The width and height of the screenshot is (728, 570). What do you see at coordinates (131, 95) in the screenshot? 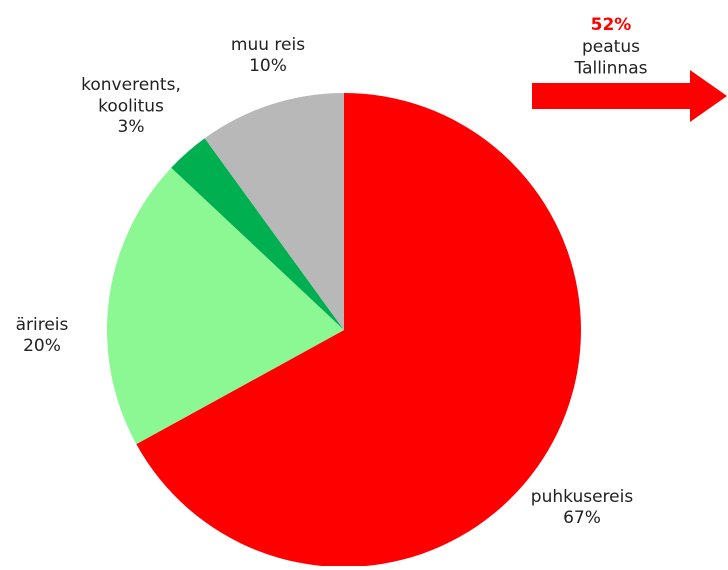
I see `slice-label: konverents, koolitus` at bounding box center [131, 95].